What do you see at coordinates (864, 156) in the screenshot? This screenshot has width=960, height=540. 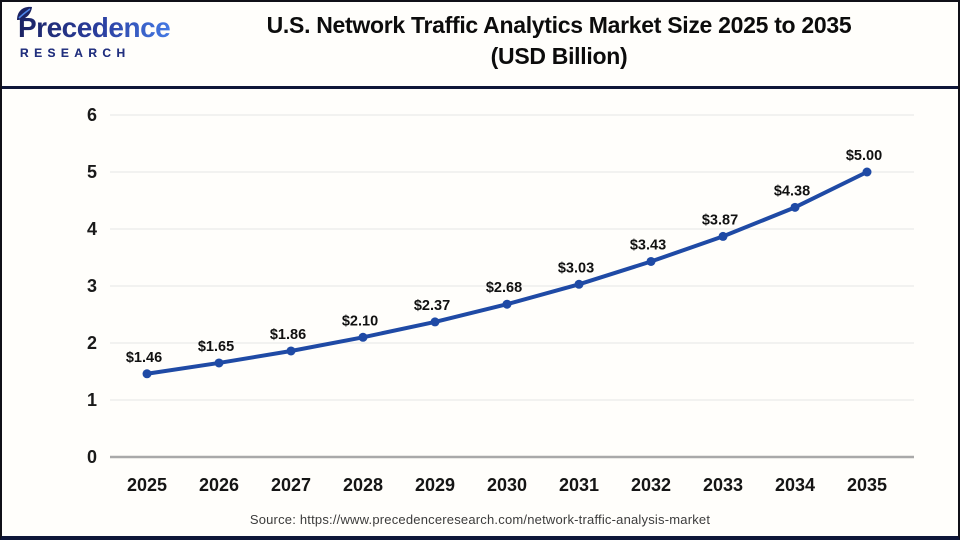 I see `data-point-label: $5.00` at bounding box center [864, 156].